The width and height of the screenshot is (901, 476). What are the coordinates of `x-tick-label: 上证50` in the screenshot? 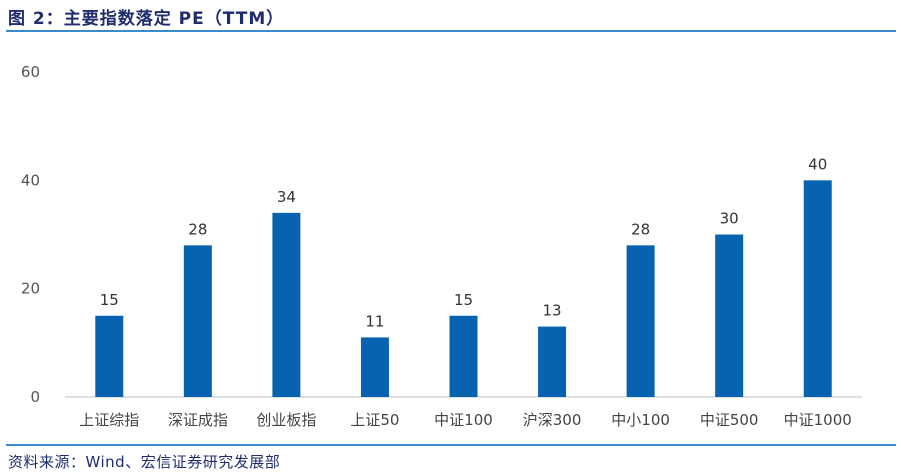 It's located at (374, 420).